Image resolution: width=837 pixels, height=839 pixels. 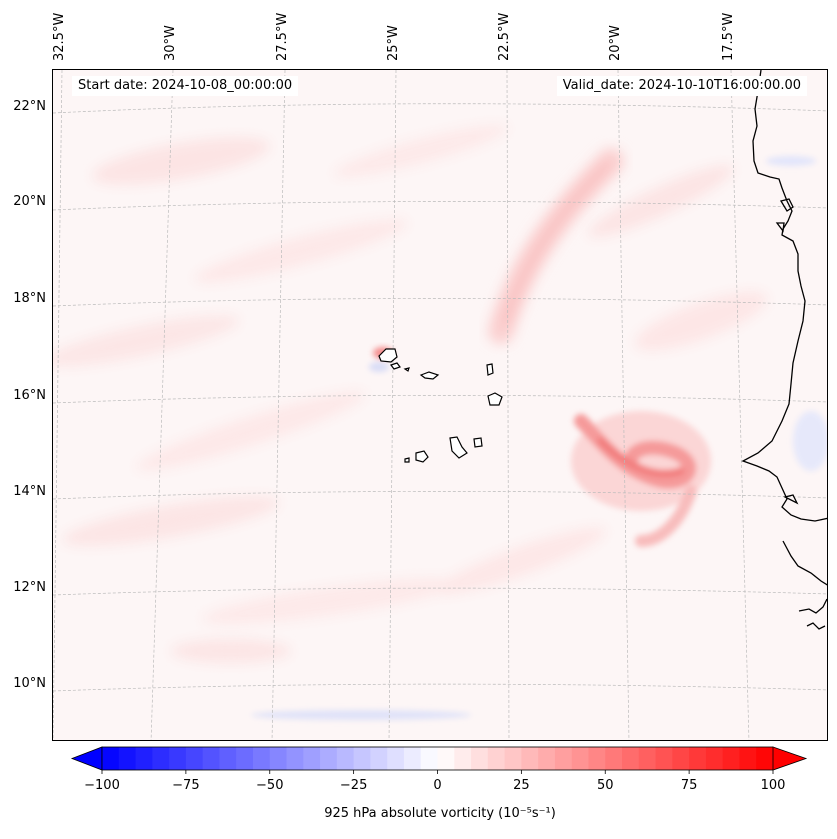 I want to click on colorbar-tick-label: 0, so click(x=437, y=785).